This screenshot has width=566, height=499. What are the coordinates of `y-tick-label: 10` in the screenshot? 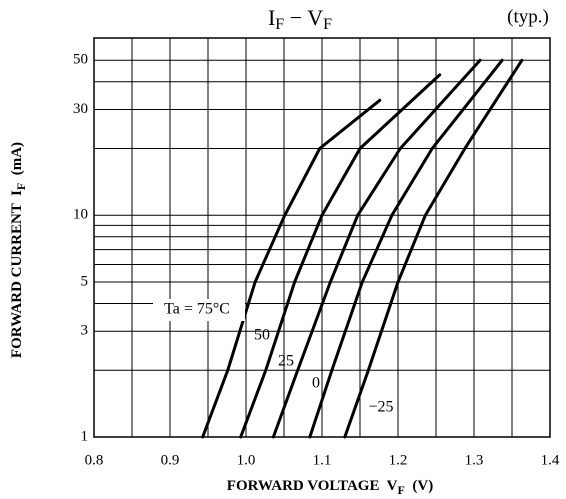 It's located at (80, 215).